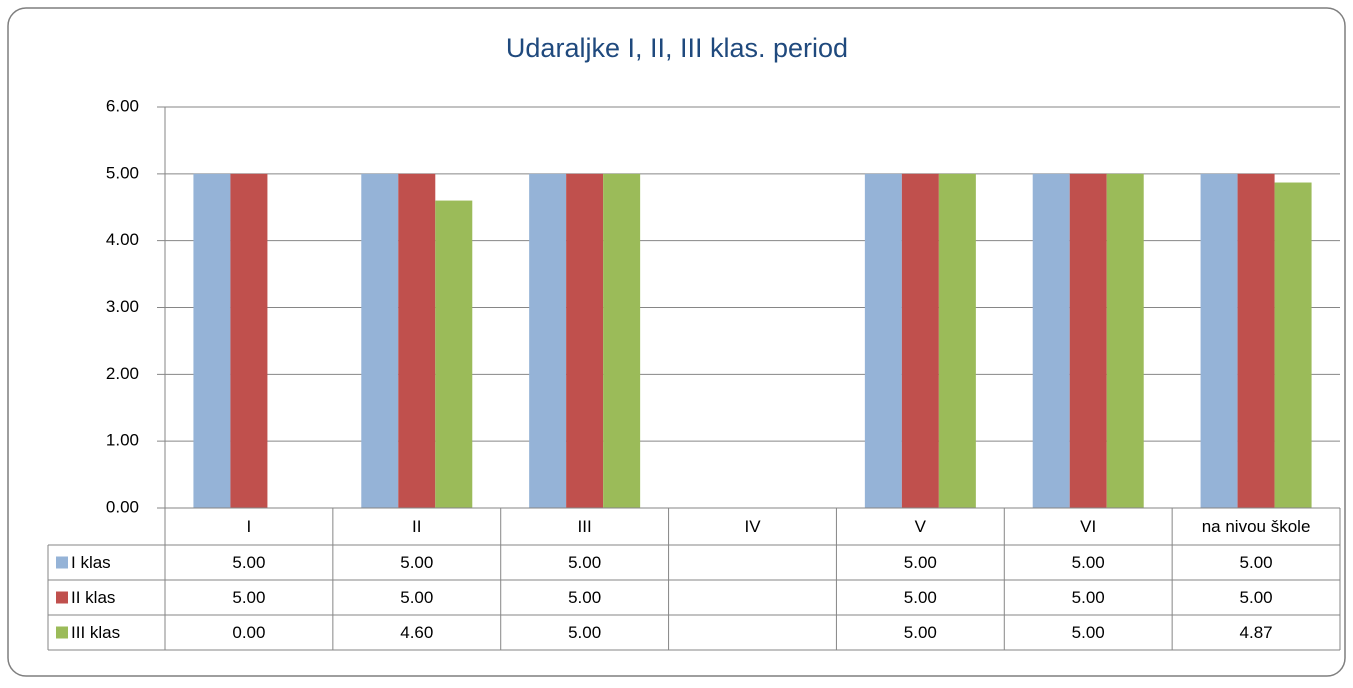  What do you see at coordinates (752, 526) in the screenshot?
I see `x-tick-label: IV` at bounding box center [752, 526].